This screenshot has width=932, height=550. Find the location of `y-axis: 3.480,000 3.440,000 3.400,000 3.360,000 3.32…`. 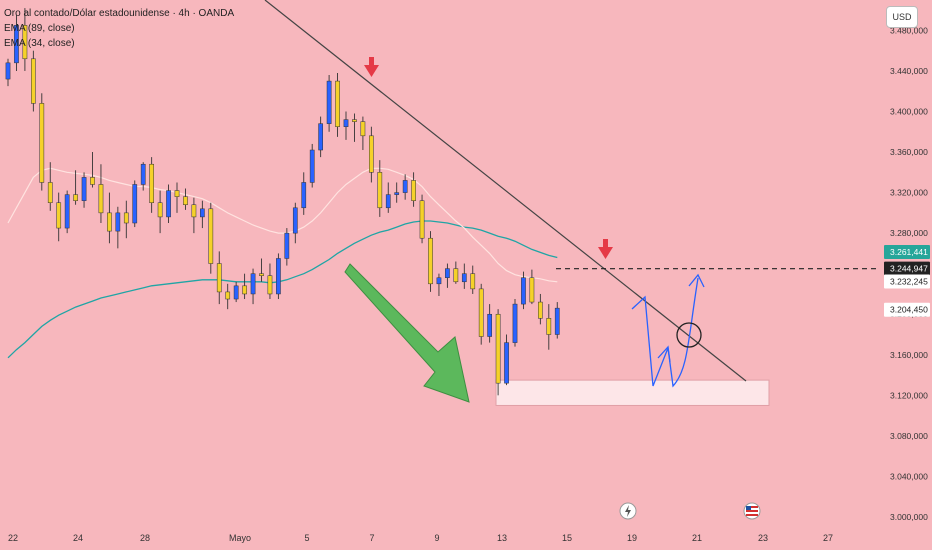

y-axis: 3.480,000 3.440,000 3.400,000 3.360,000 3.32… is located at coordinates (906, 275).